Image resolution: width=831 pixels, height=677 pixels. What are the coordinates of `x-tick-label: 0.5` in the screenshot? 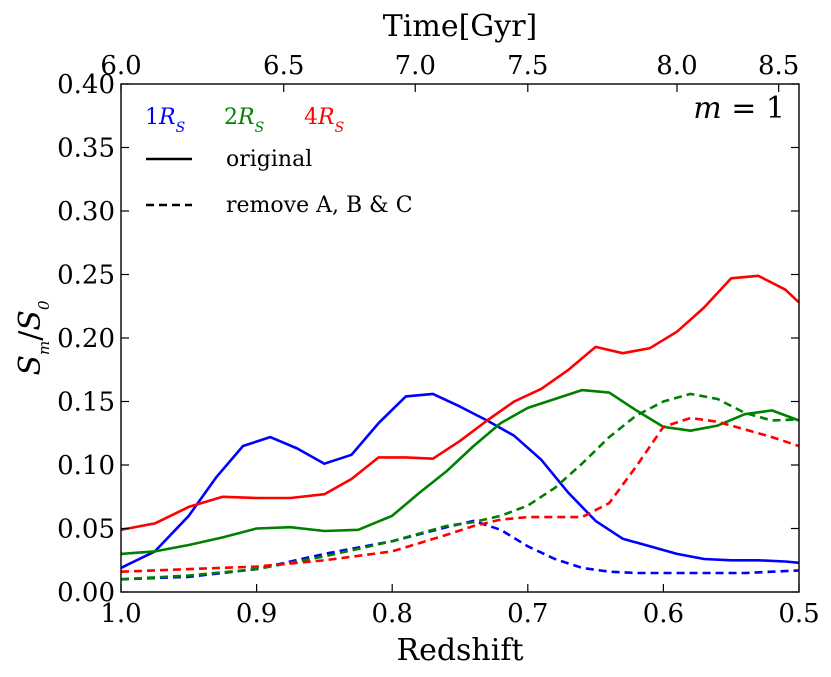 It's located at (798, 614).